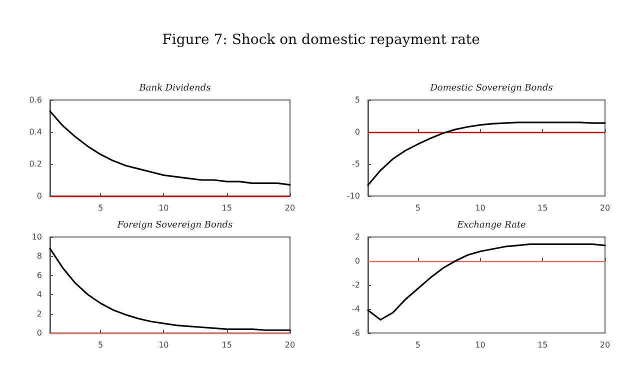 Image resolution: width=642 pixels, height=373 pixels. What do you see at coordinates (39, 295) in the screenshot?
I see `y-tick-label: 4` at bounding box center [39, 295].